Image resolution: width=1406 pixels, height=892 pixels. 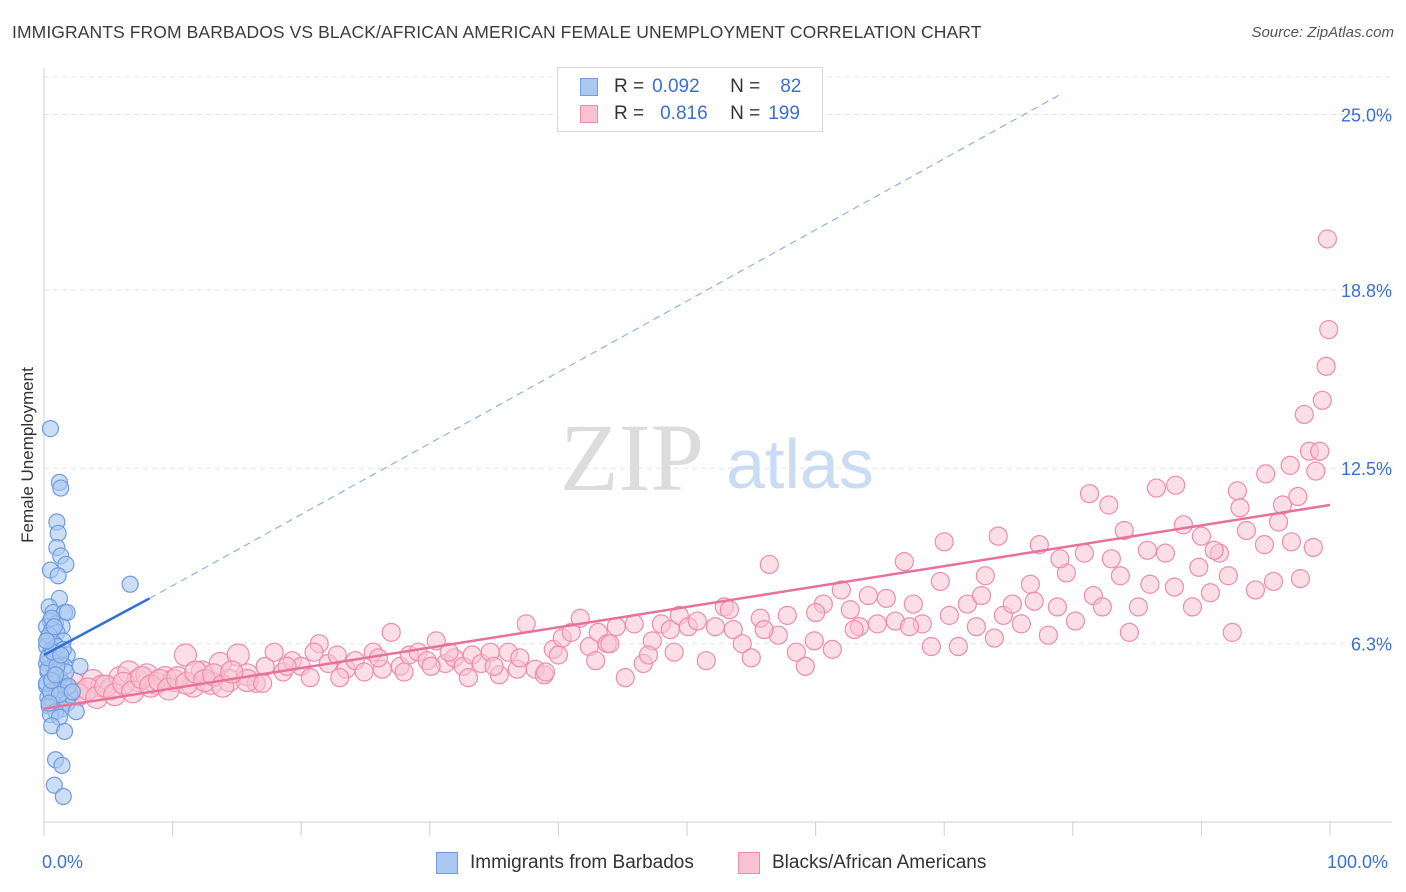 What do you see at coordinates (63, 862) in the screenshot?
I see `x-tick-label-min: 0.0%` at bounding box center [63, 862].